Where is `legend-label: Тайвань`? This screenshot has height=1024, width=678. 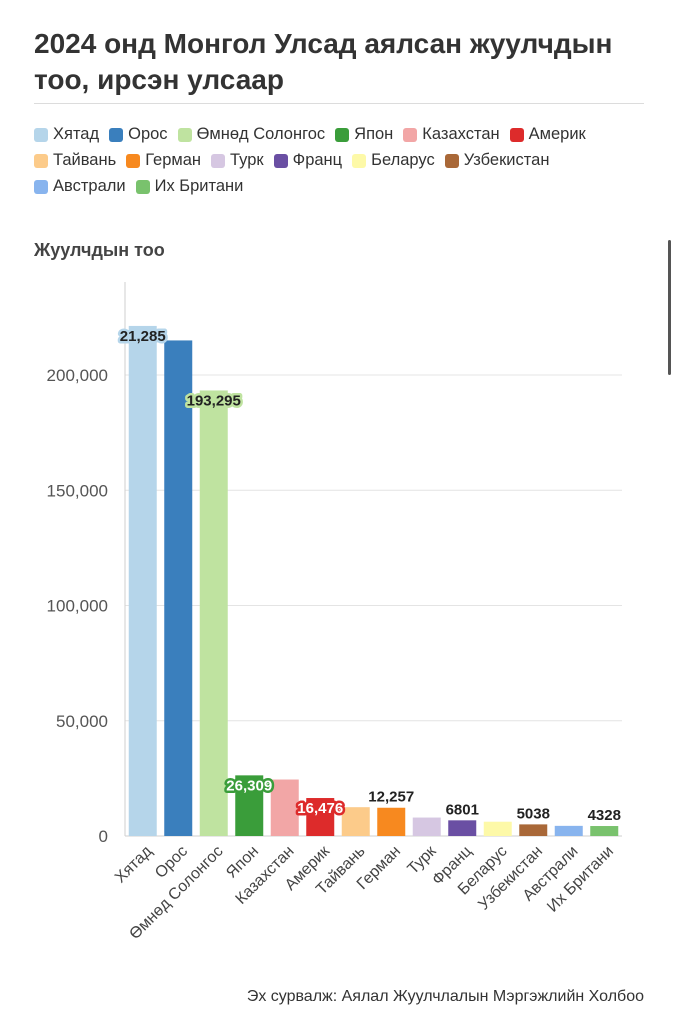
legend-label: Тайвань is located at coordinates (85, 160).